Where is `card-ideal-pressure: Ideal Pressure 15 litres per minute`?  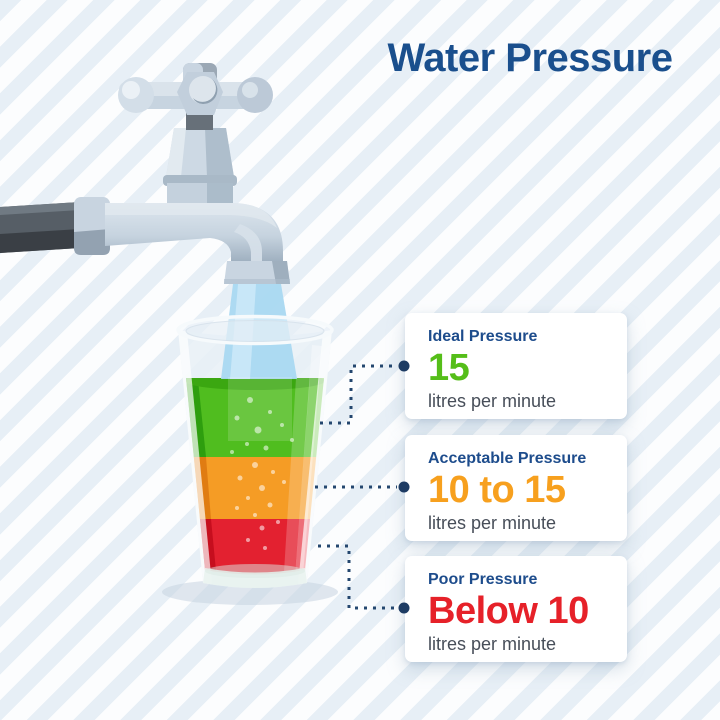 card-ideal-pressure: Ideal Pressure 15 litres per minute is located at coordinates (516, 366).